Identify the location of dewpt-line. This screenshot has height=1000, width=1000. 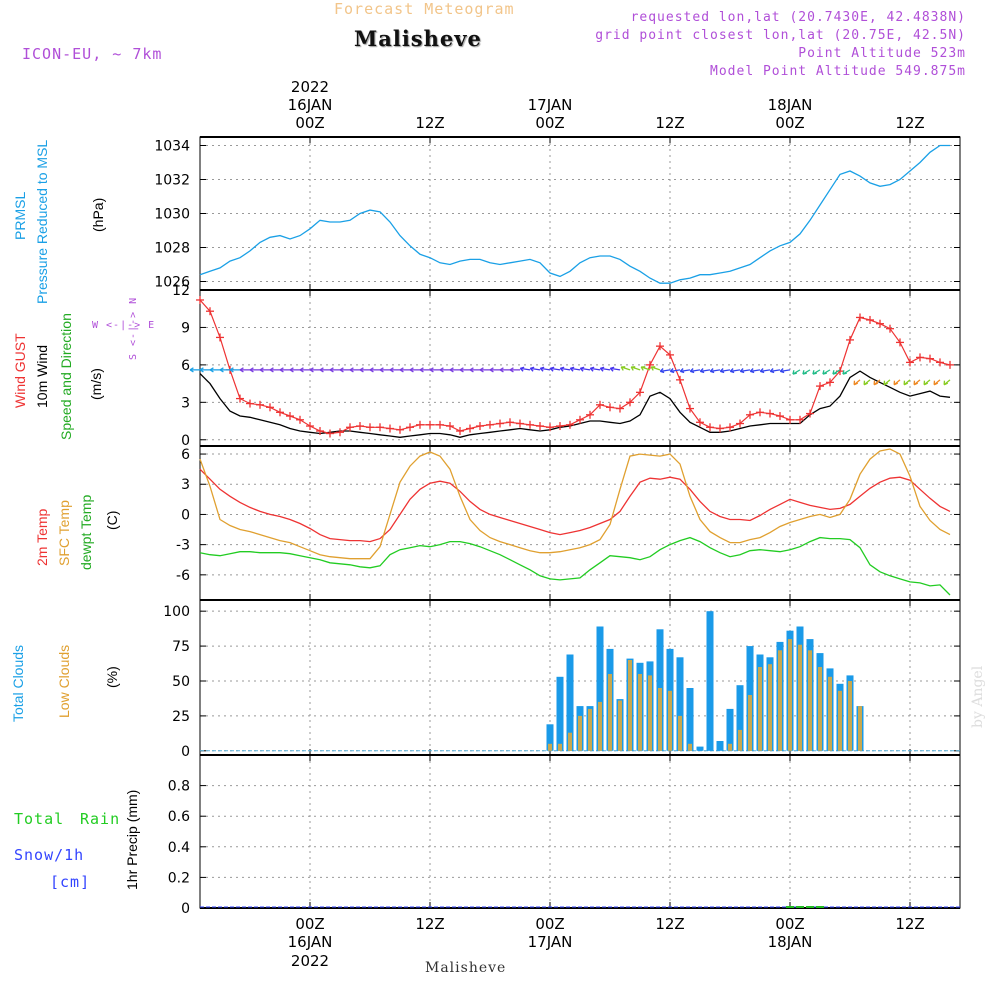
(575, 566).